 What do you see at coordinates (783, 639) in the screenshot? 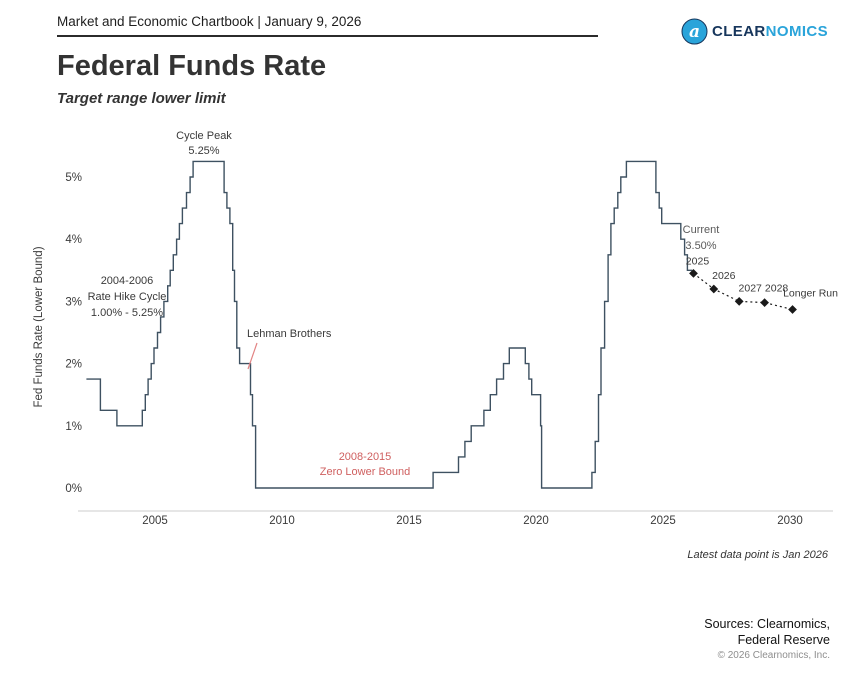
I see `sources-line-2: Federal Reserve` at bounding box center [783, 639].